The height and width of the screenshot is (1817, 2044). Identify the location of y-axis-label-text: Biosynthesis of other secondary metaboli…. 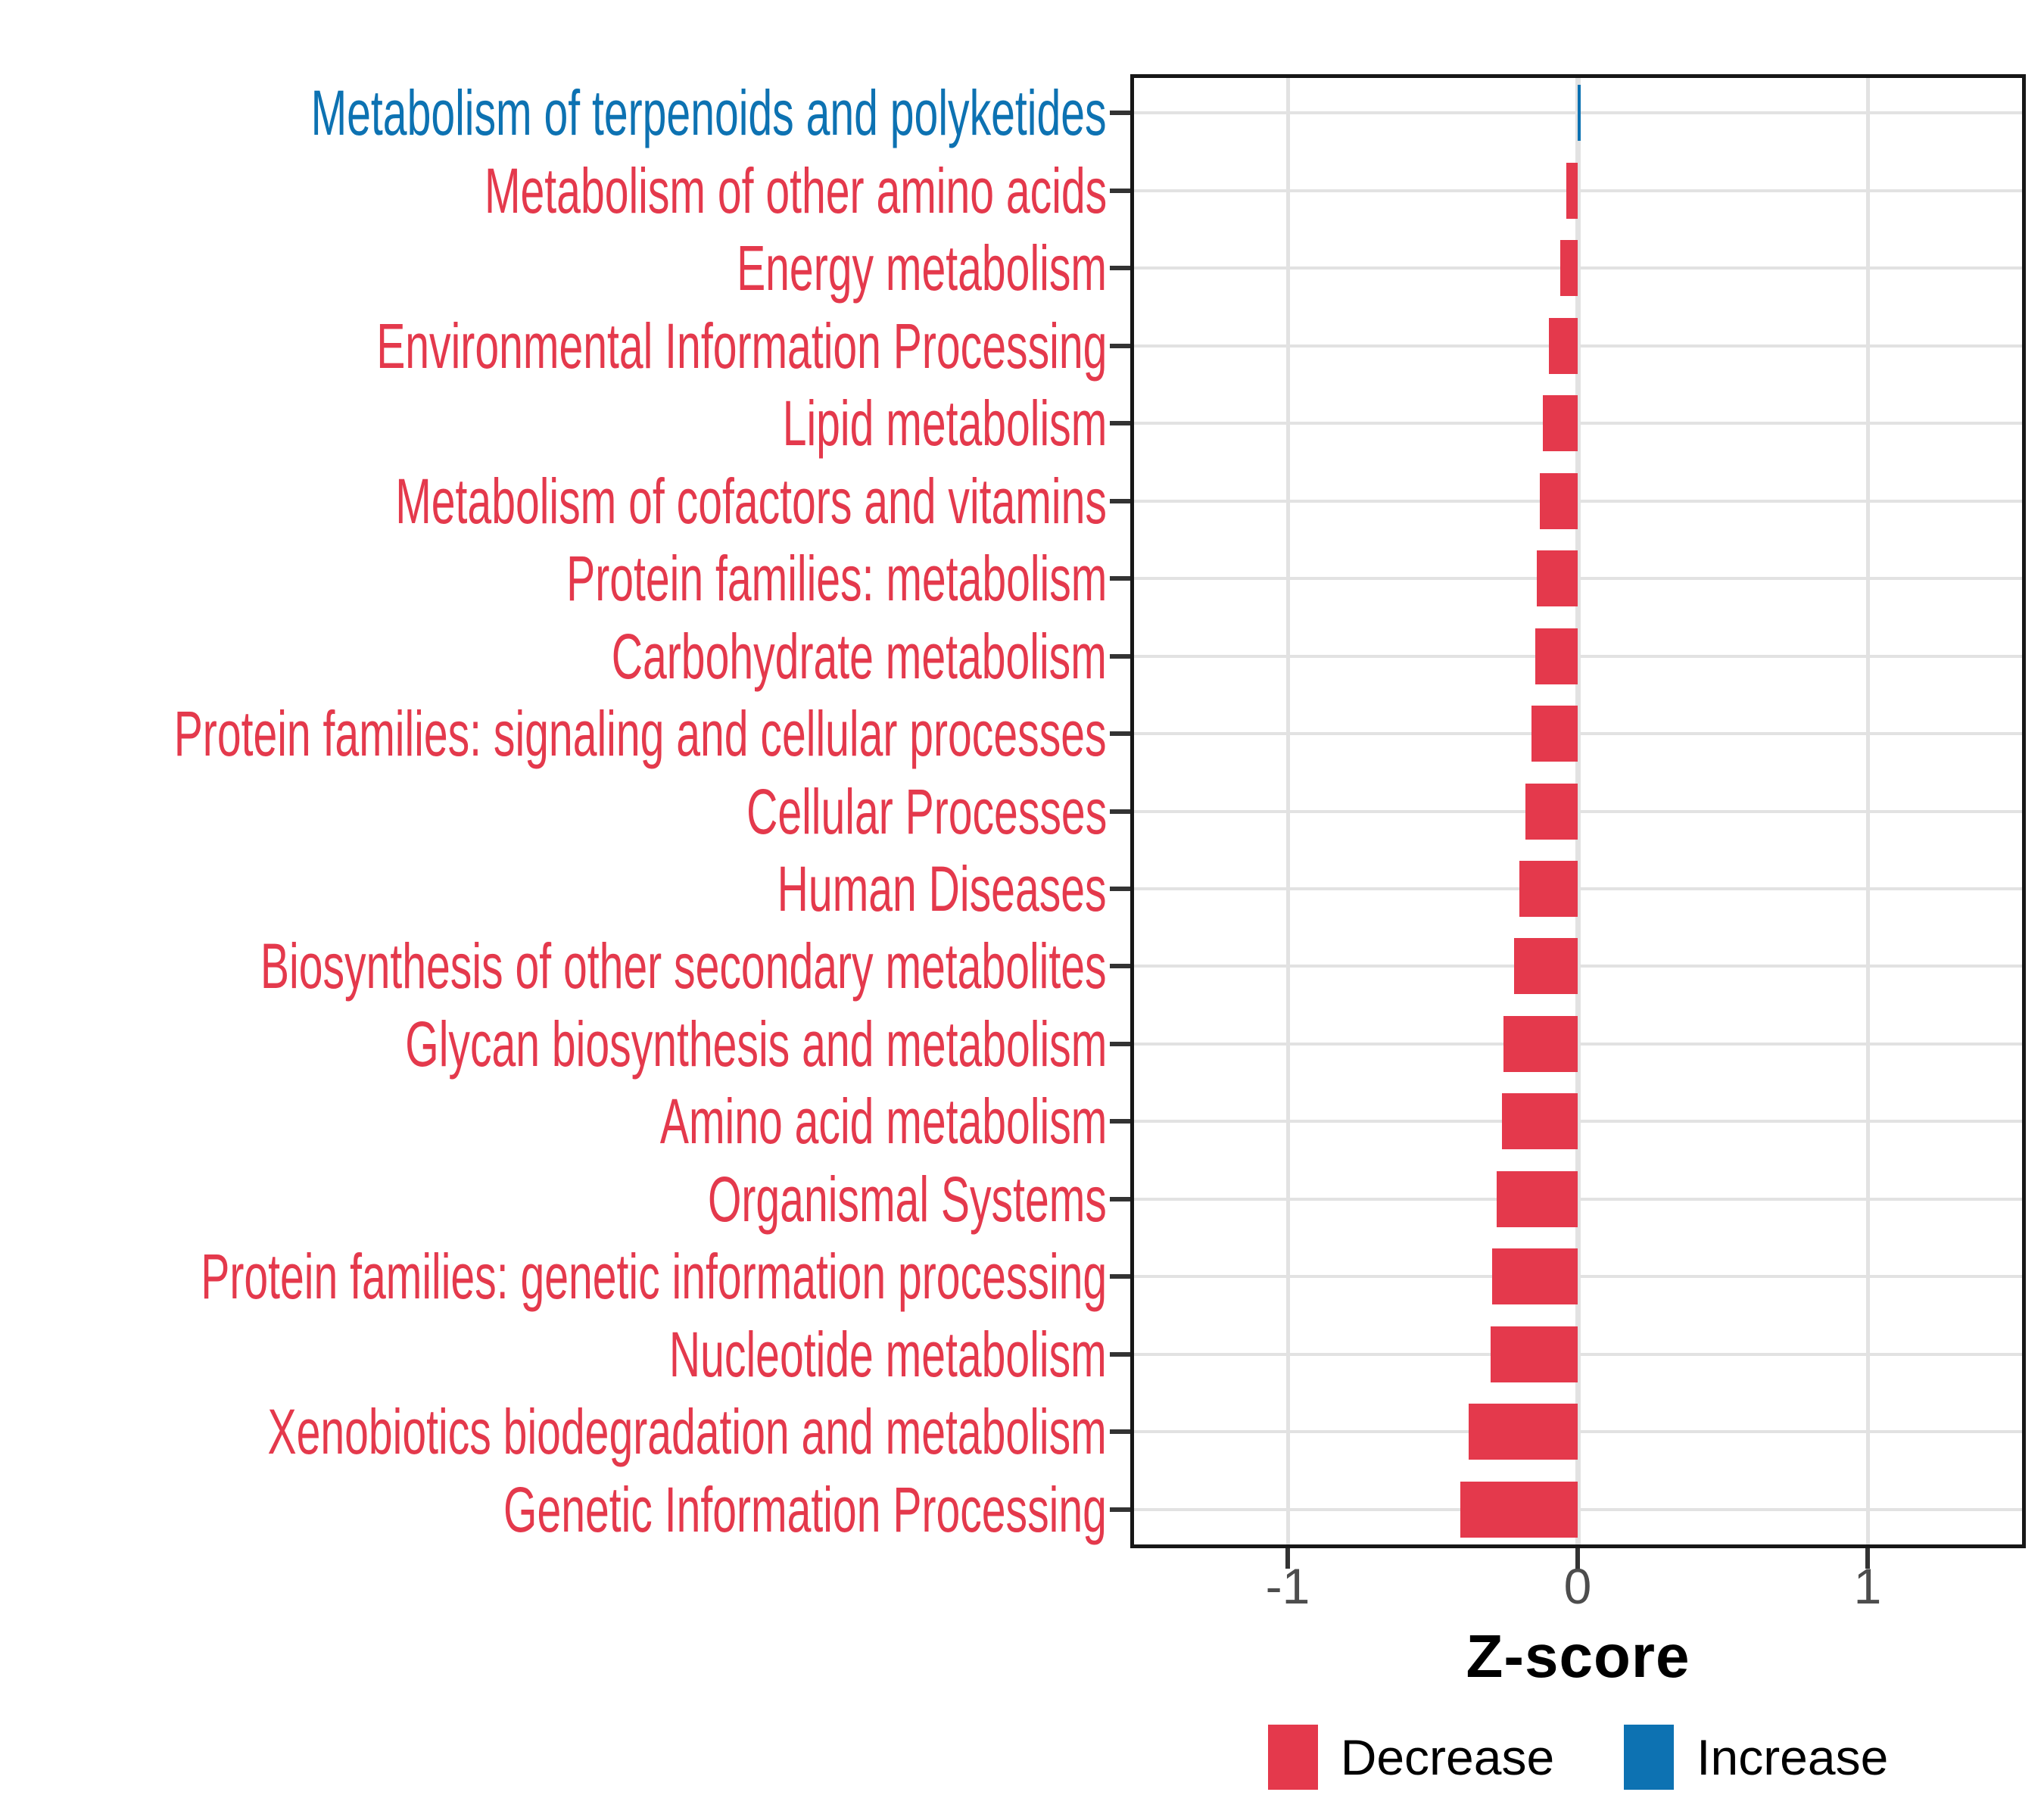
(683, 966).